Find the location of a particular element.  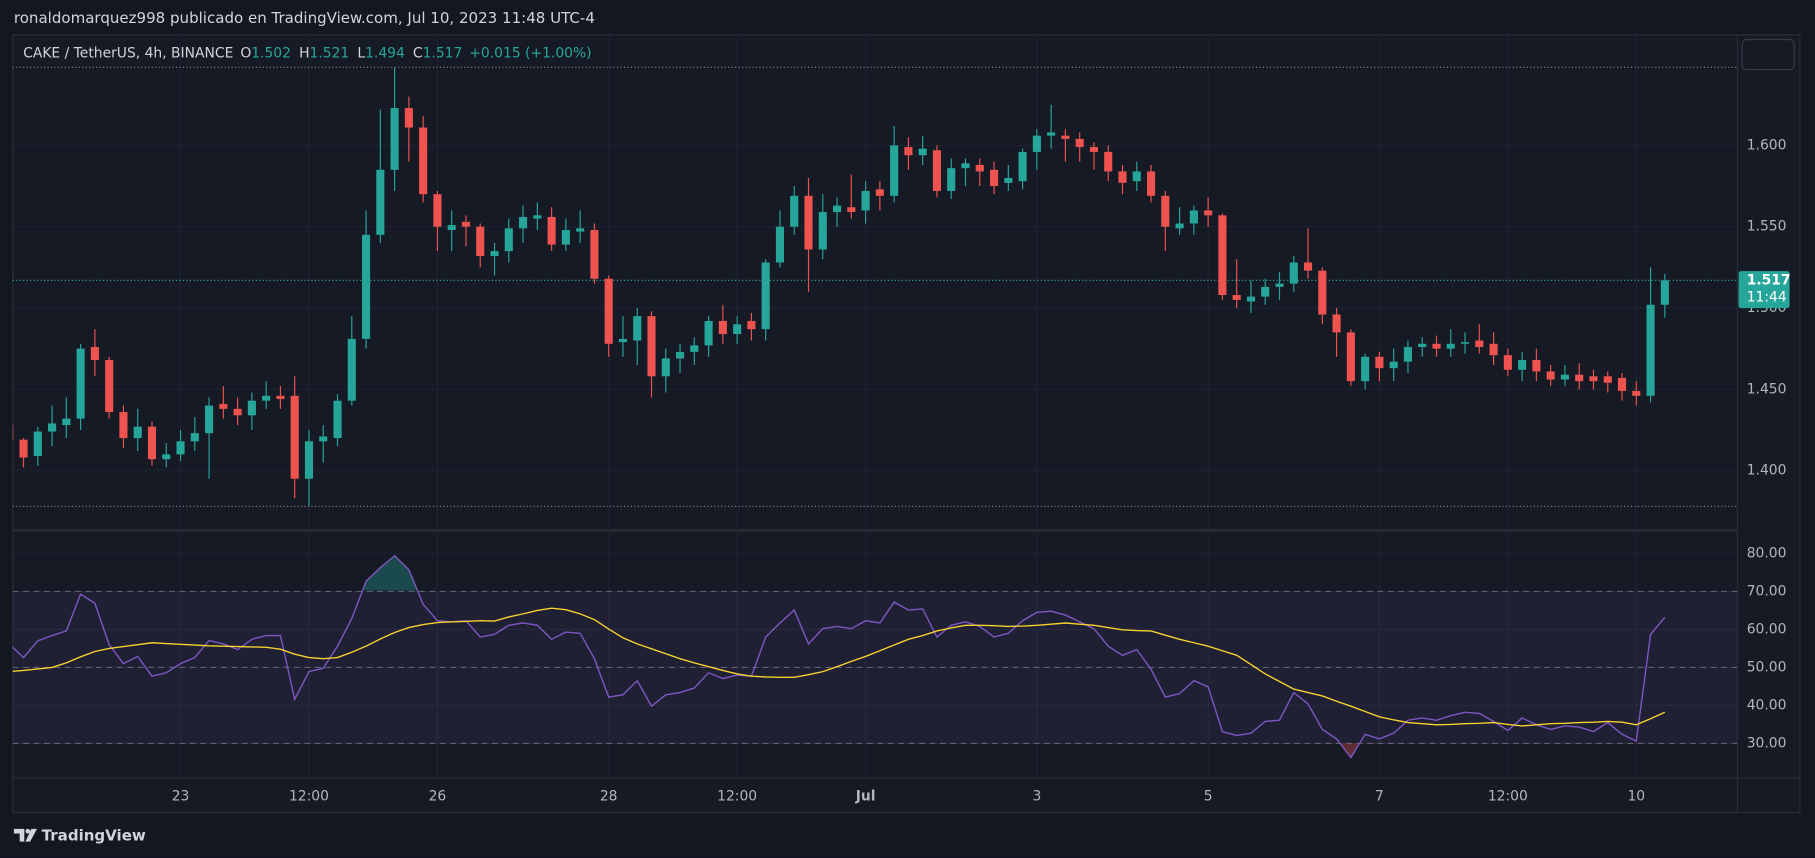

y-tick-label: 1.400 is located at coordinates (1767, 471).